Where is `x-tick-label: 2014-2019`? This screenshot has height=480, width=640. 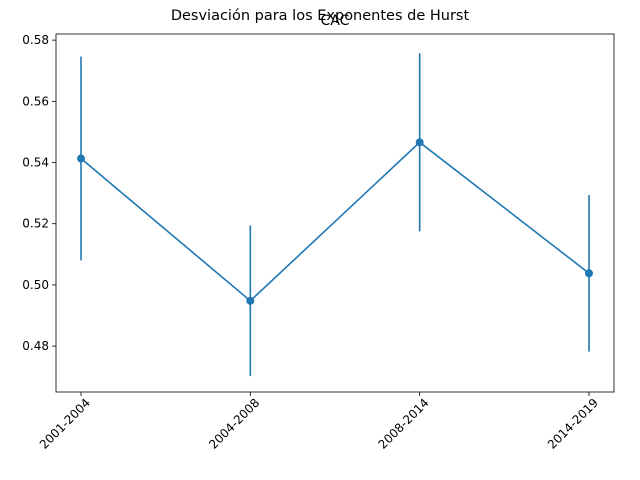
x-tick-label: 2014-2019 is located at coordinates (573, 424).